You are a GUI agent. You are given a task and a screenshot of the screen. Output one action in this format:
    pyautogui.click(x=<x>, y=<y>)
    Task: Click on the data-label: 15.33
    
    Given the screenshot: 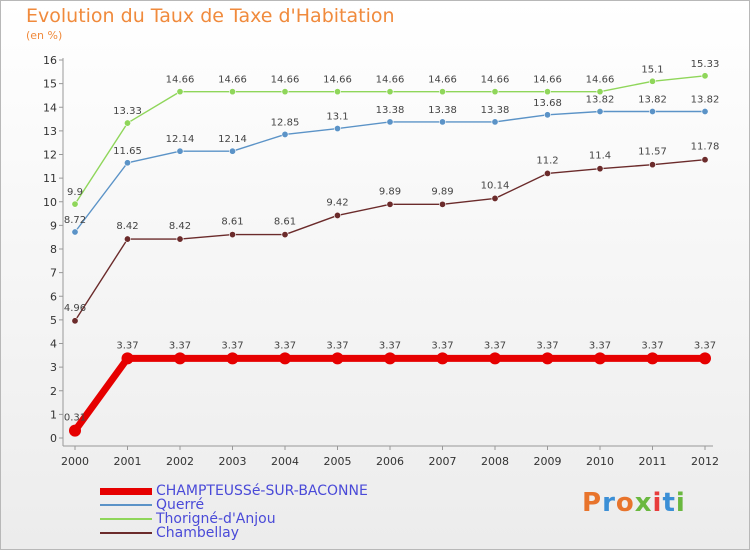 What is the action you would take?
    pyautogui.click(x=705, y=64)
    